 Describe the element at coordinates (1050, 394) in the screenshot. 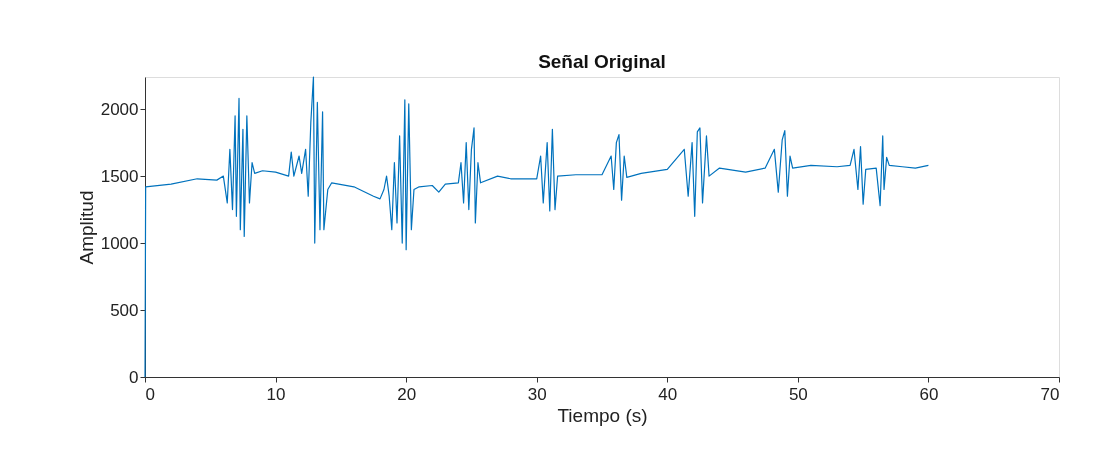

I see `x-tick-label: 70` at that location.